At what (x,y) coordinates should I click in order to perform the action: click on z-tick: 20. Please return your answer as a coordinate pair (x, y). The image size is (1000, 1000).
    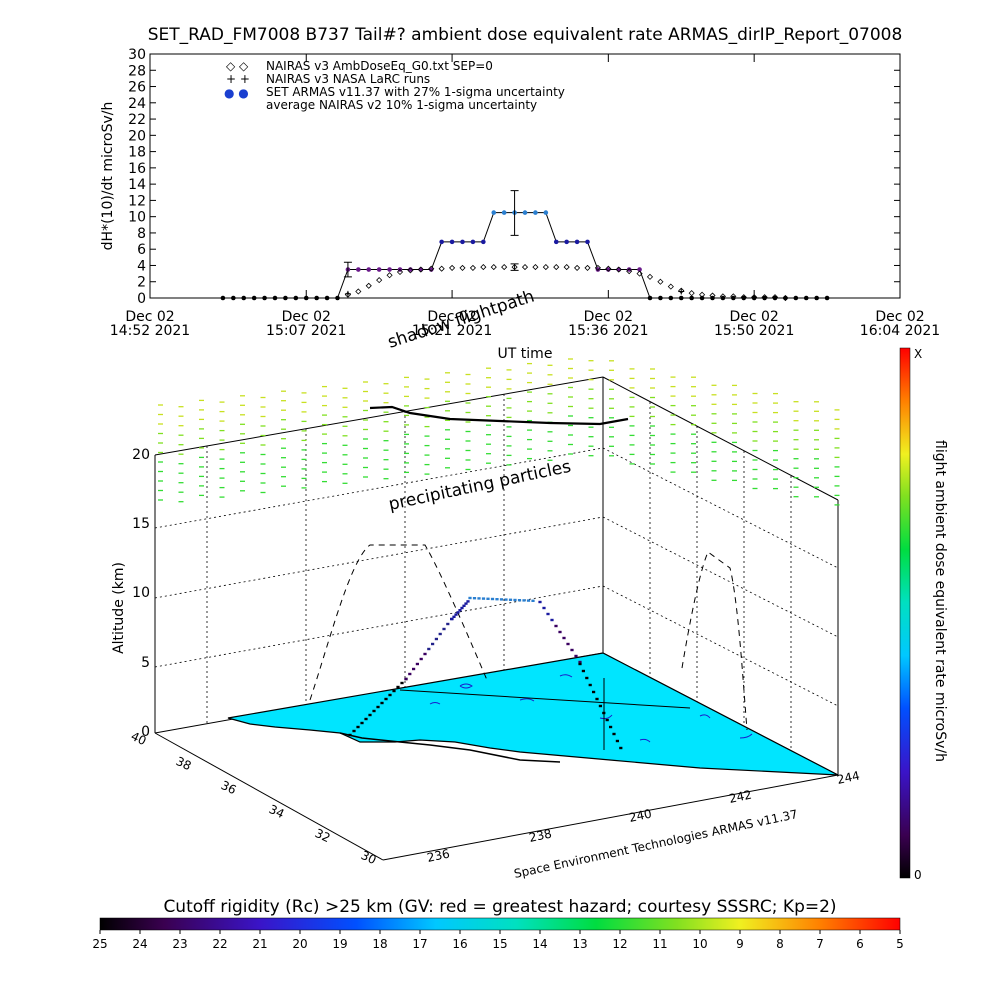
    Looking at the image, I should click on (141, 455).